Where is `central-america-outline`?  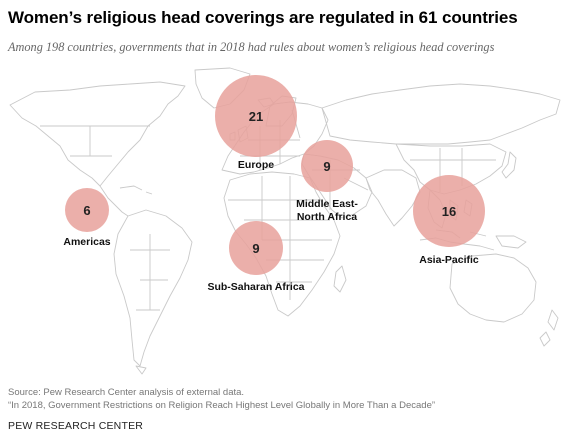 central-america-outline is located at coordinates (114, 201).